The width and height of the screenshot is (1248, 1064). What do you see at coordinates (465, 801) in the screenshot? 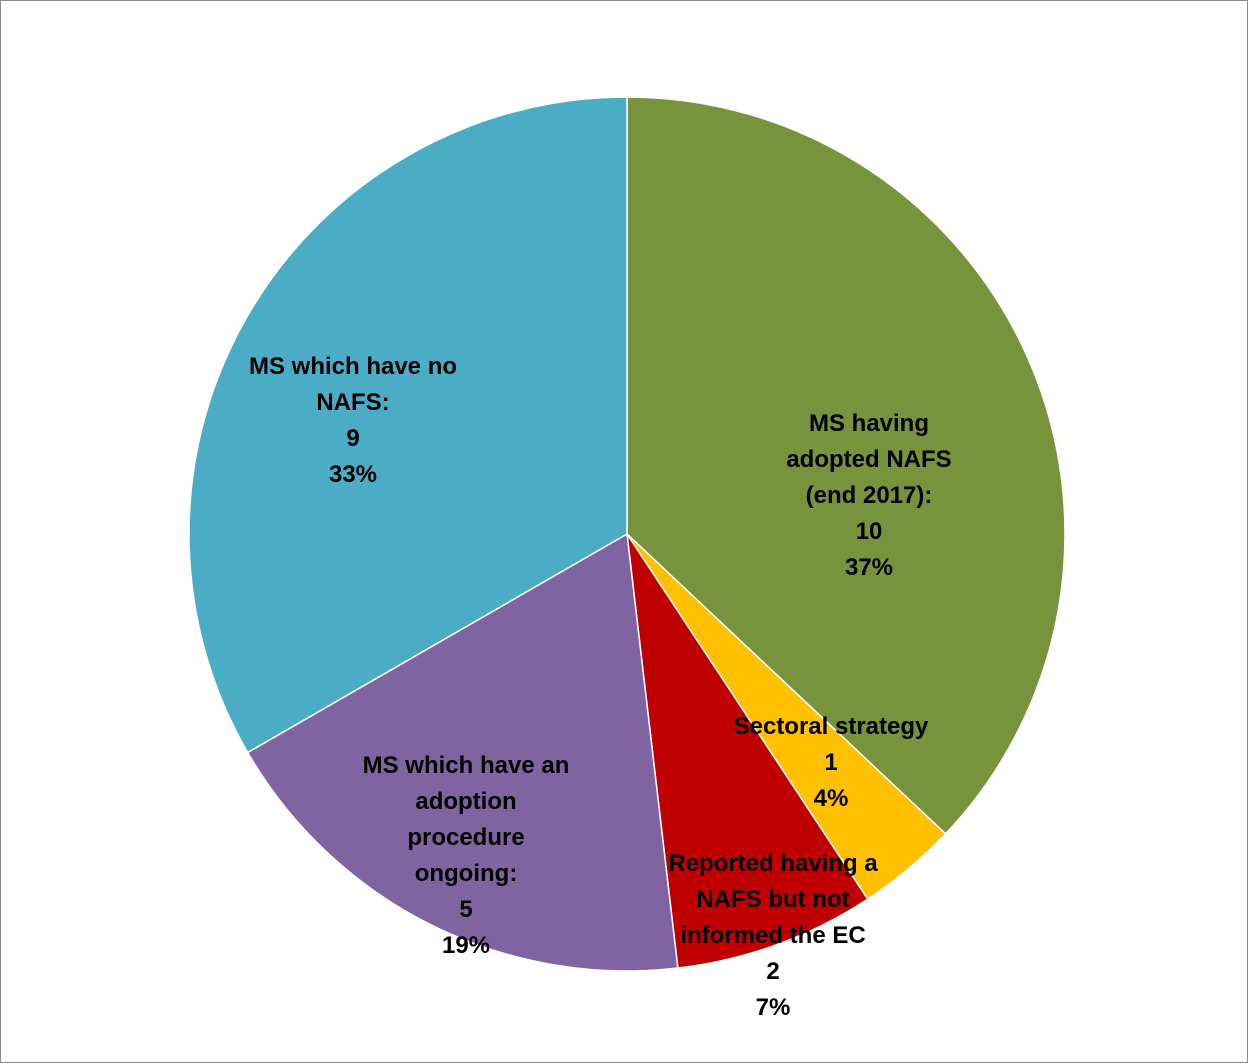
I see `data-label-text-4-2: adoption` at bounding box center [465, 801].